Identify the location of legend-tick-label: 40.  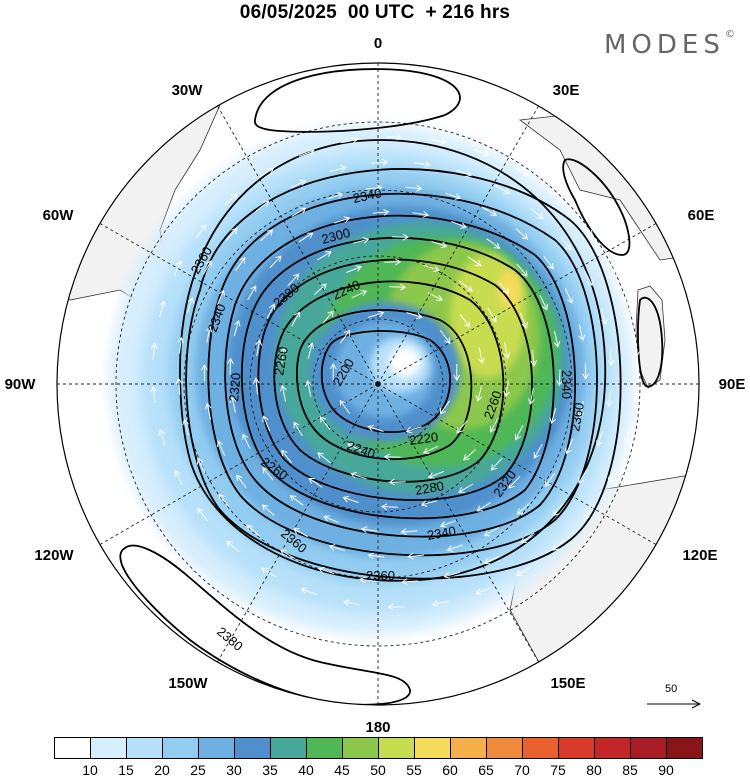
(306, 770).